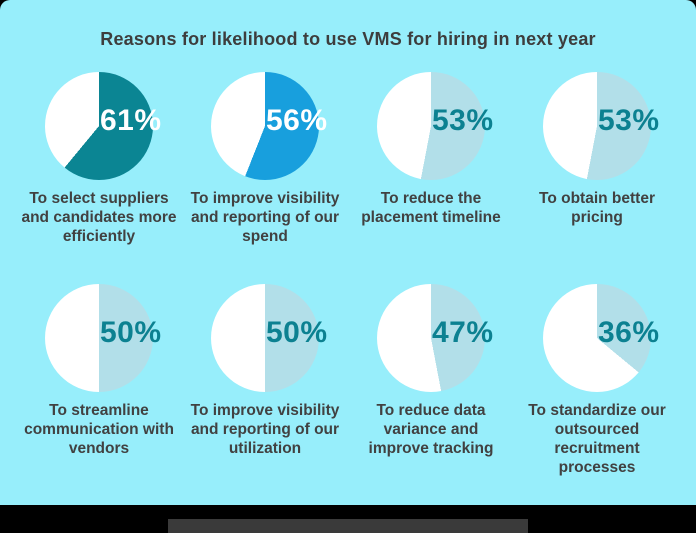  What do you see at coordinates (629, 332) in the screenshot?
I see `pie-percentage: 36%` at bounding box center [629, 332].